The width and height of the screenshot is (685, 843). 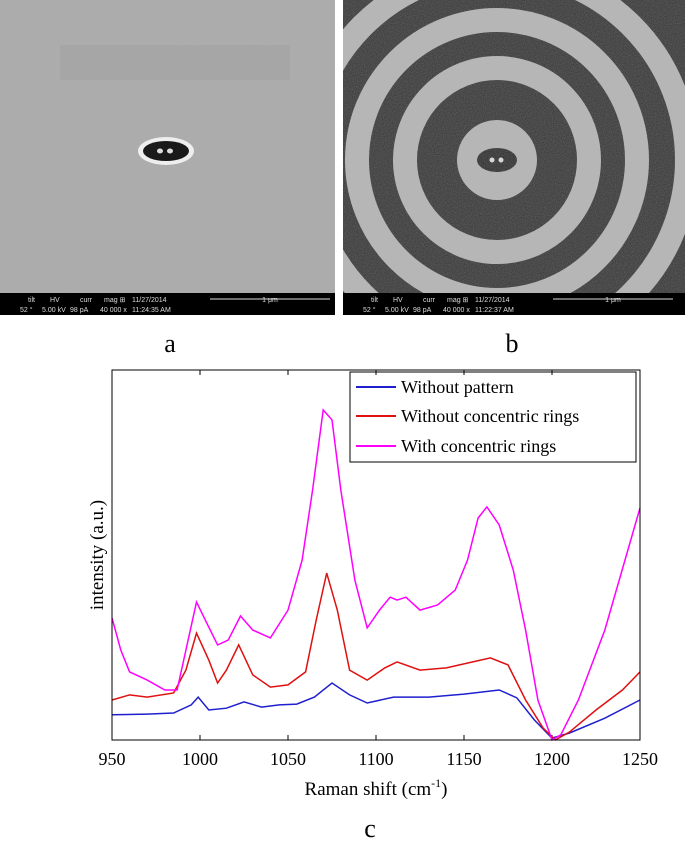 What do you see at coordinates (112, 759) in the screenshot?
I see `x-tick-label: 950` at bounding box center [112, 759].